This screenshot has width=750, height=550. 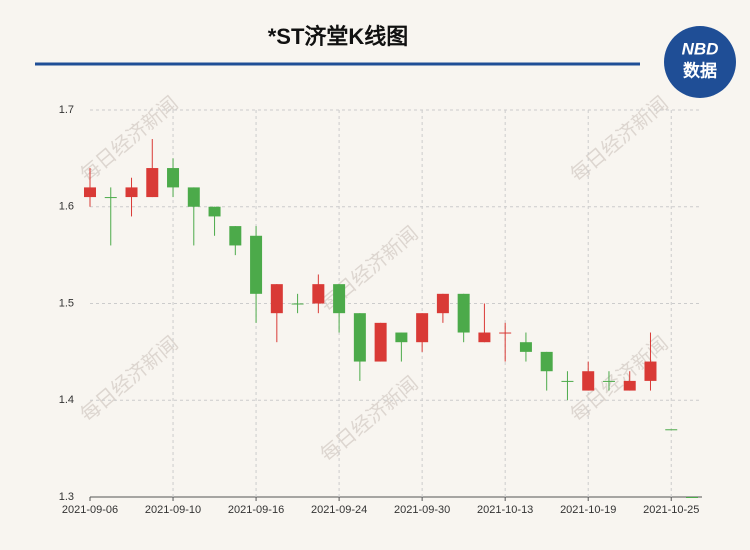 What do you see at coordinates (66, 497) in the screenshot?
I see `y-tick-label: 1.3` at bounding box center [66, 497].